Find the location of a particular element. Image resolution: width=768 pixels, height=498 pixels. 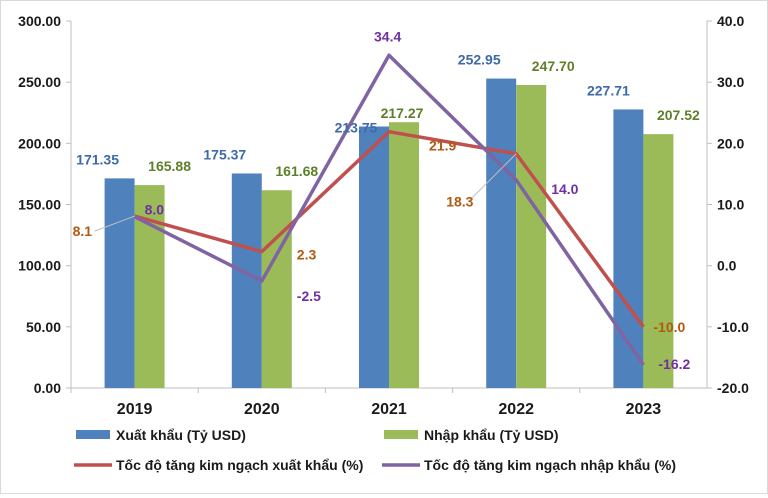

y-left-tick-label: 300.00 is located at coordinates (39, 21).